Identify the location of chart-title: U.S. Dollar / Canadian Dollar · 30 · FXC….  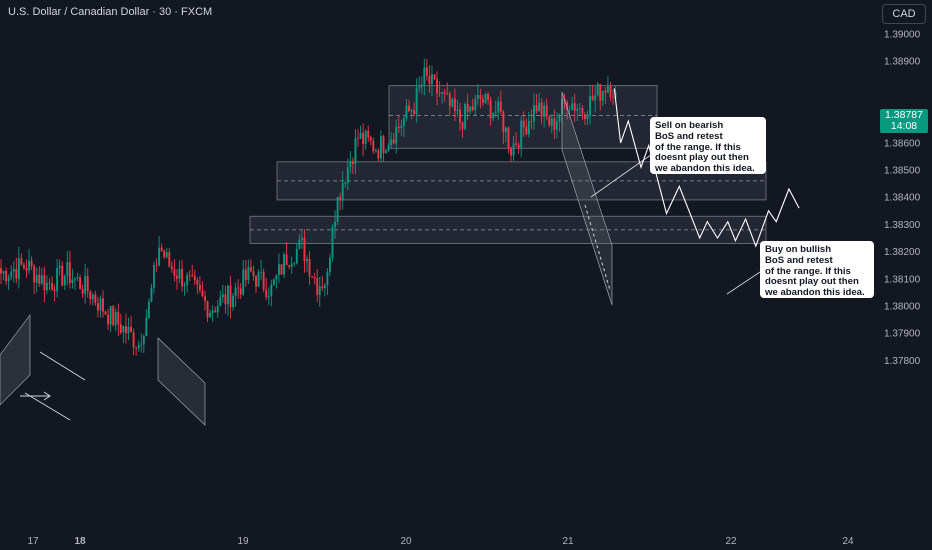
(110, 12).